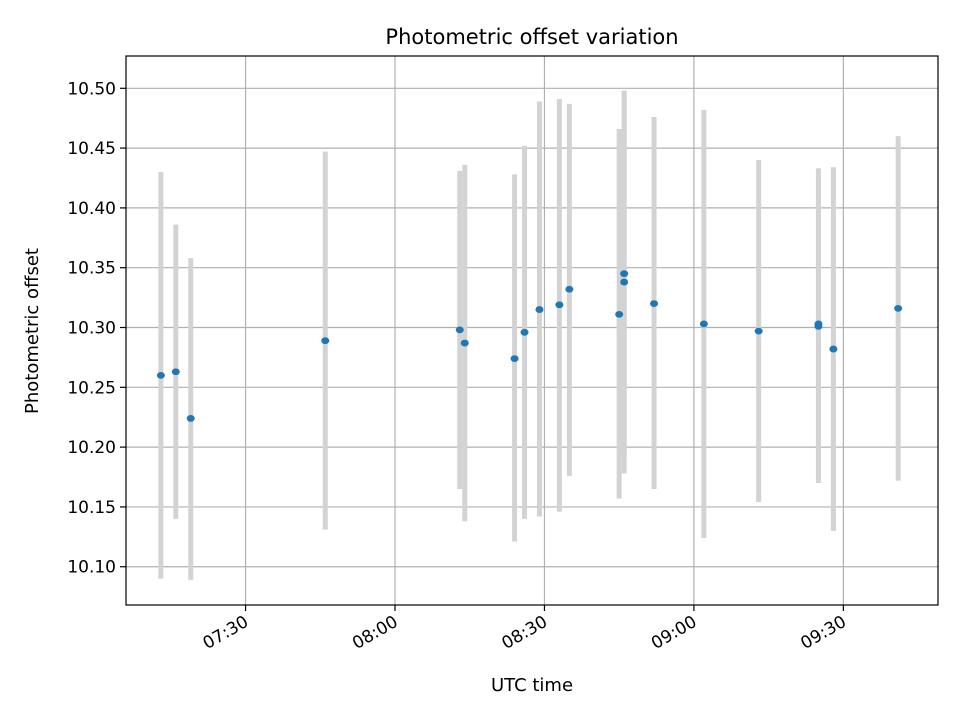  What do you see at coordinates (91, 149) in the screenshot?
I see `y-tick-label: 10.45` at bounding box center [91, 149].